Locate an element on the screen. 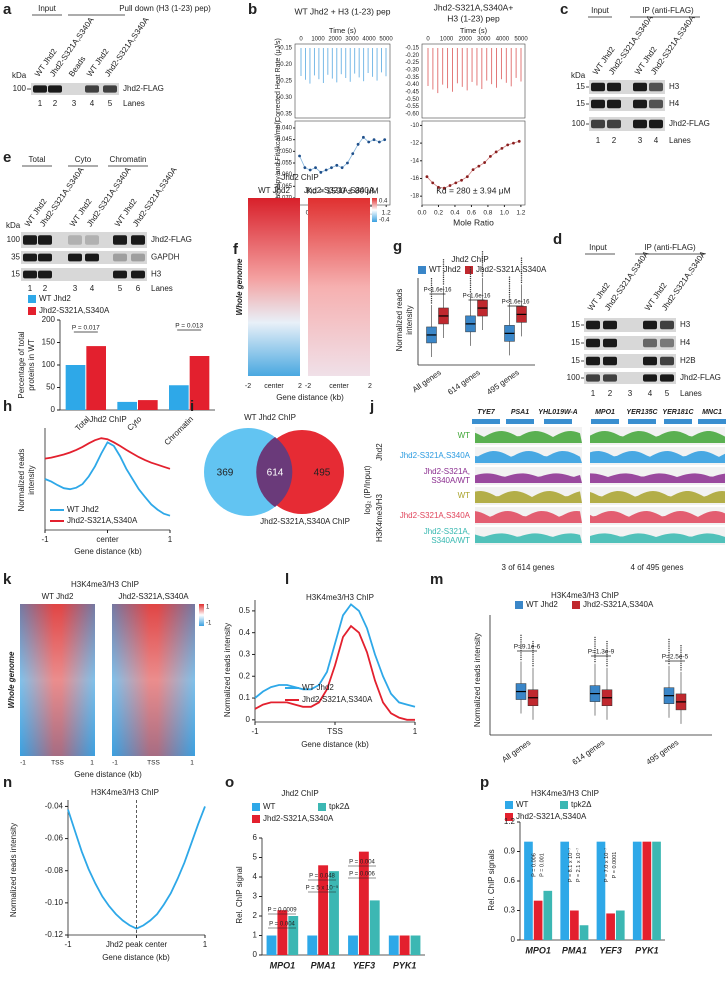  y-tick-label: -0.040 is located at coordinates (284, 129).